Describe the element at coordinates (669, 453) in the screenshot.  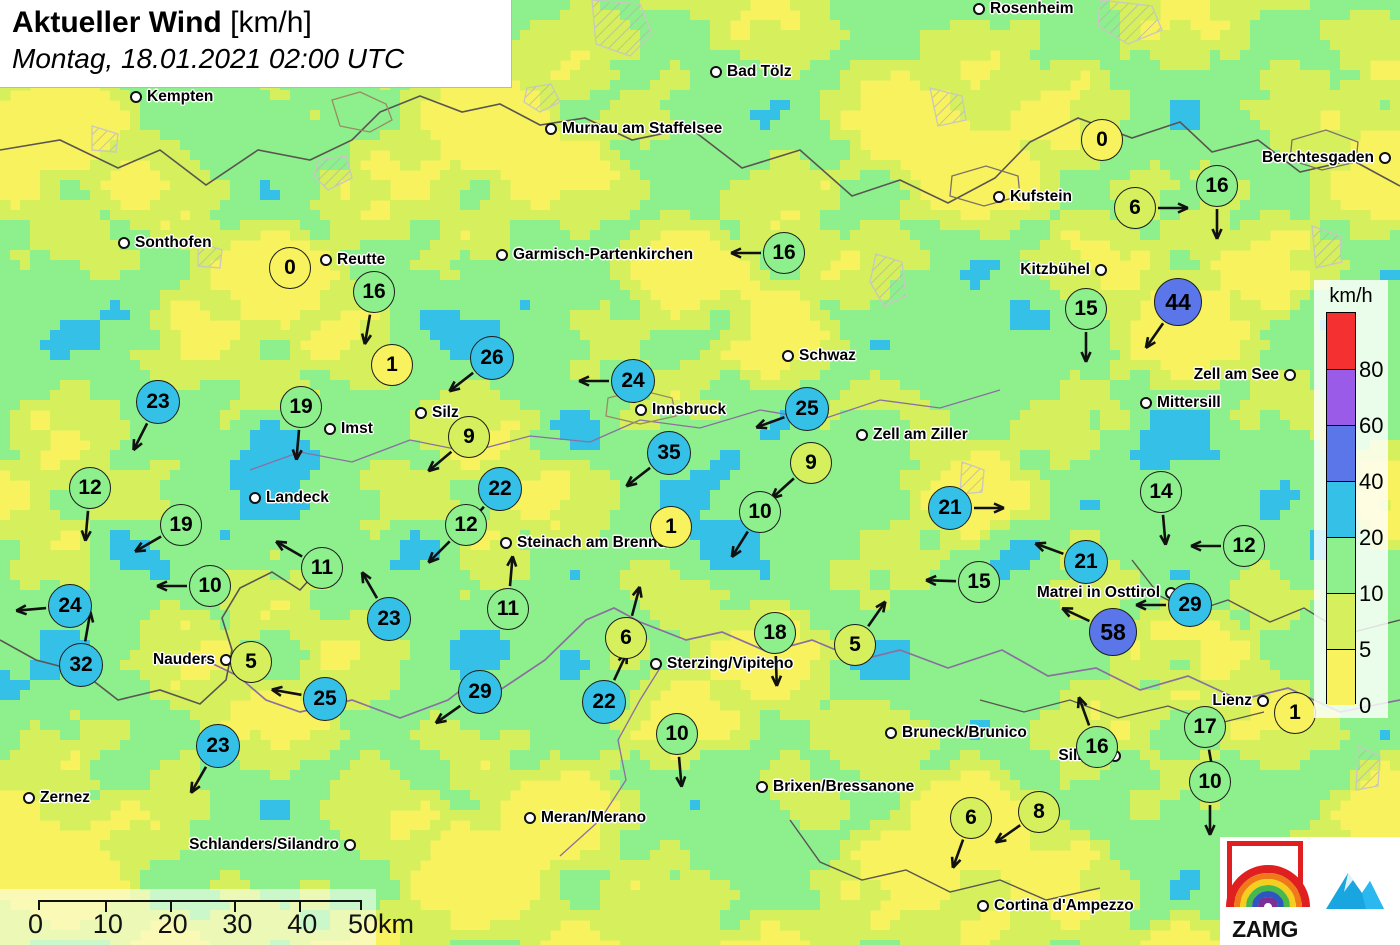
I see `wind-station-marker: 35` at that location.